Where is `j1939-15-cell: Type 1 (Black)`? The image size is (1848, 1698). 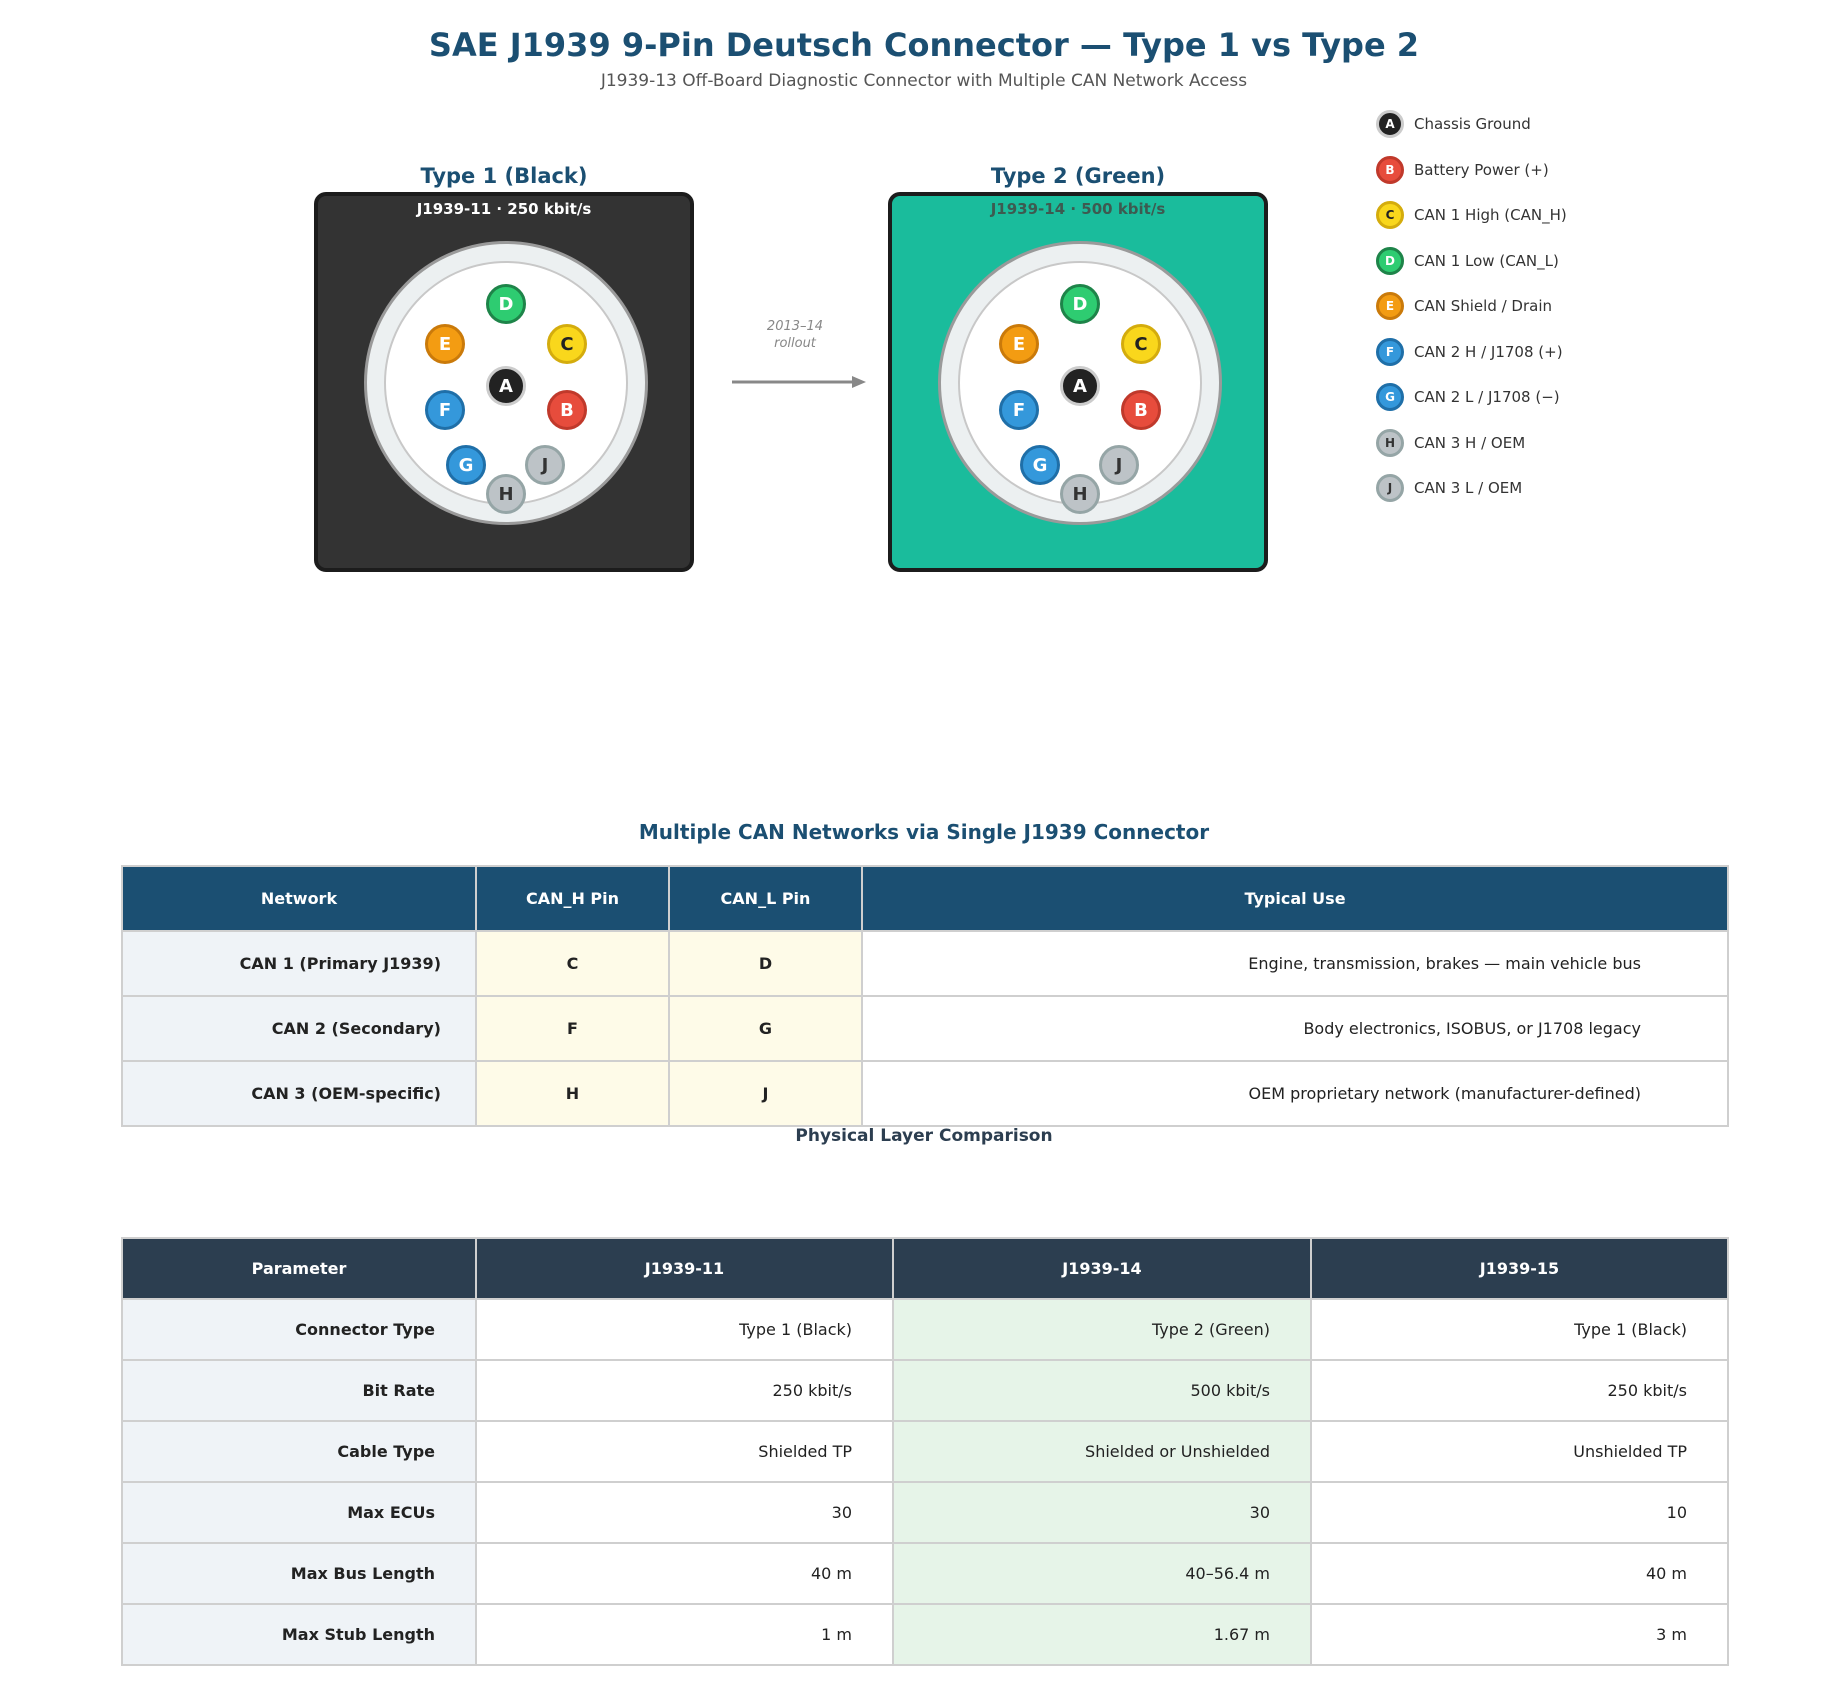 j1939-15-cell: Type 1 (Black) is located at coordinates (1519, 1329).